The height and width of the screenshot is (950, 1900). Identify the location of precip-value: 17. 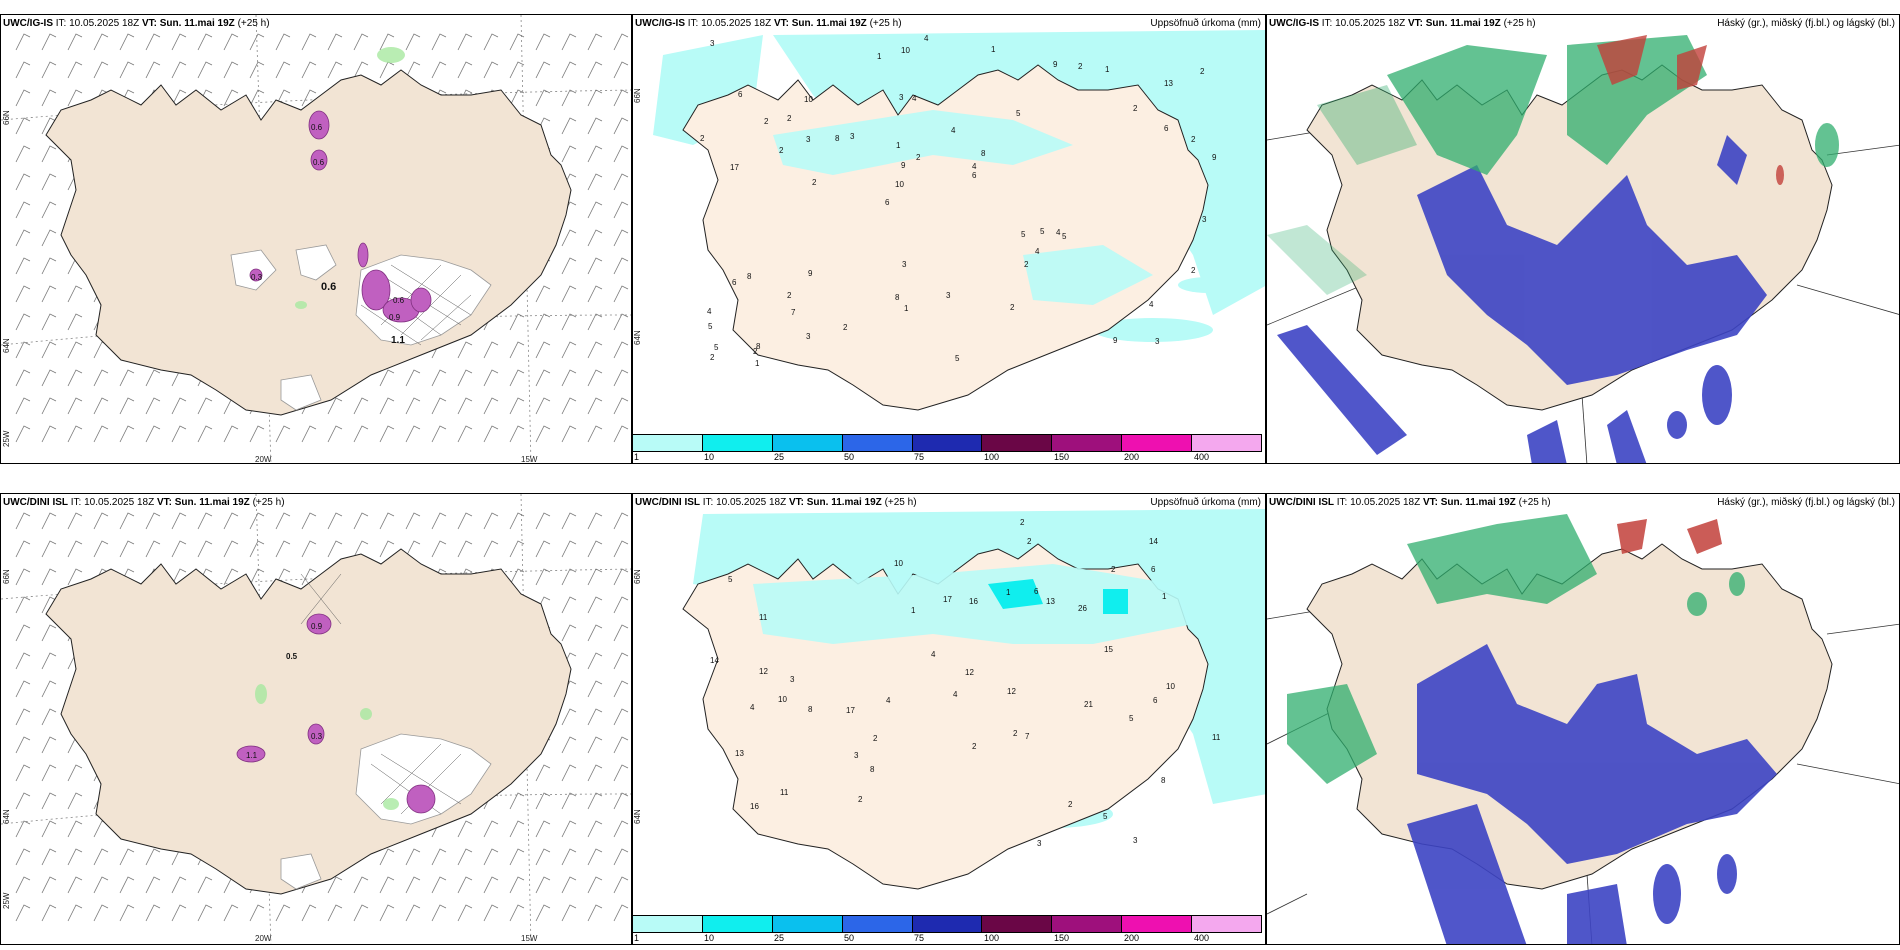
(947, 599).